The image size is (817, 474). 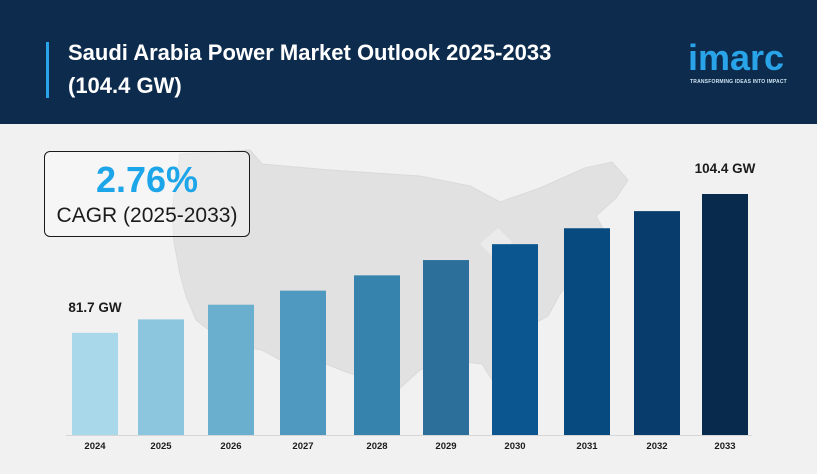 What do you see at coordinates (303, 362) in the screenshot?
I see `bar-2027` at bounding box center [303, 362].